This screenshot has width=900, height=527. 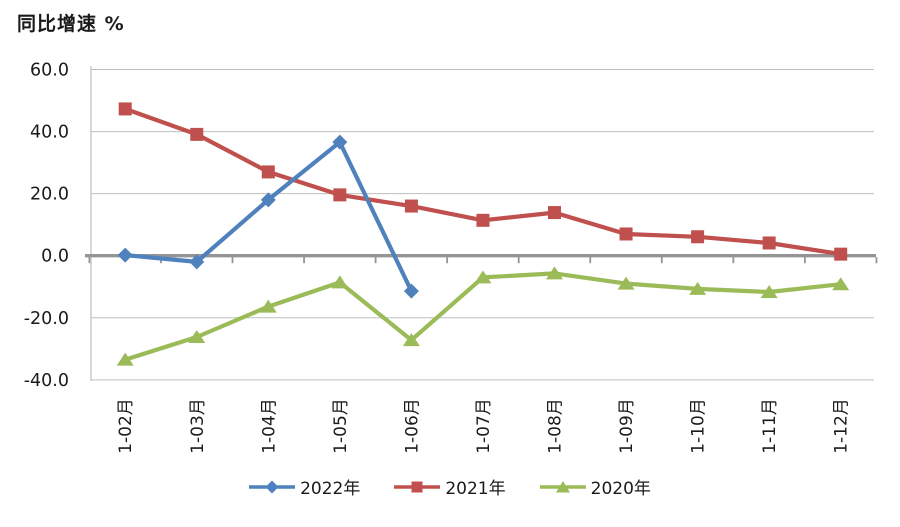 What do you see at coordinates (197, 134) in the screenshot?
I see `data-point-2021年-1-03月` at bounding box center [197, 134].